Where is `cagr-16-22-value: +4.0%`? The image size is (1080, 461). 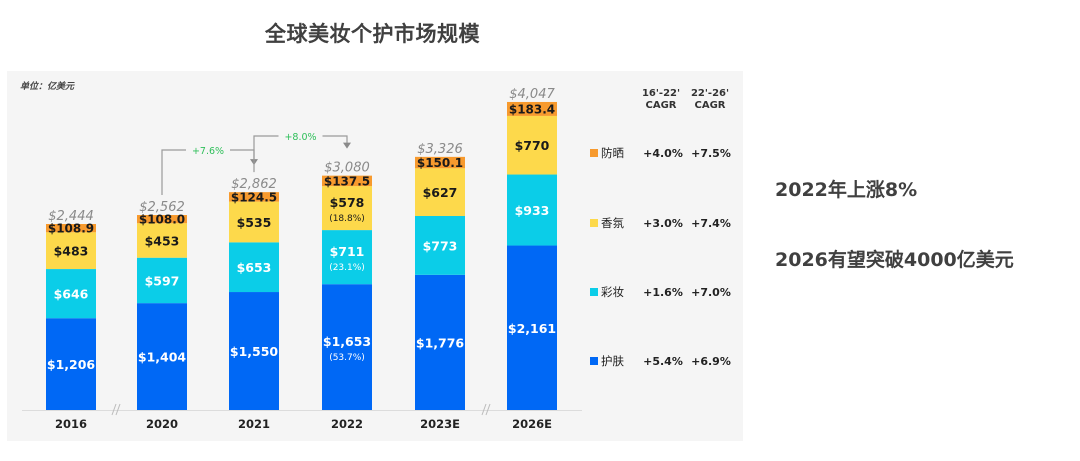 cagr-16-22-value: +4.0% is located at coordinates (663, 153).